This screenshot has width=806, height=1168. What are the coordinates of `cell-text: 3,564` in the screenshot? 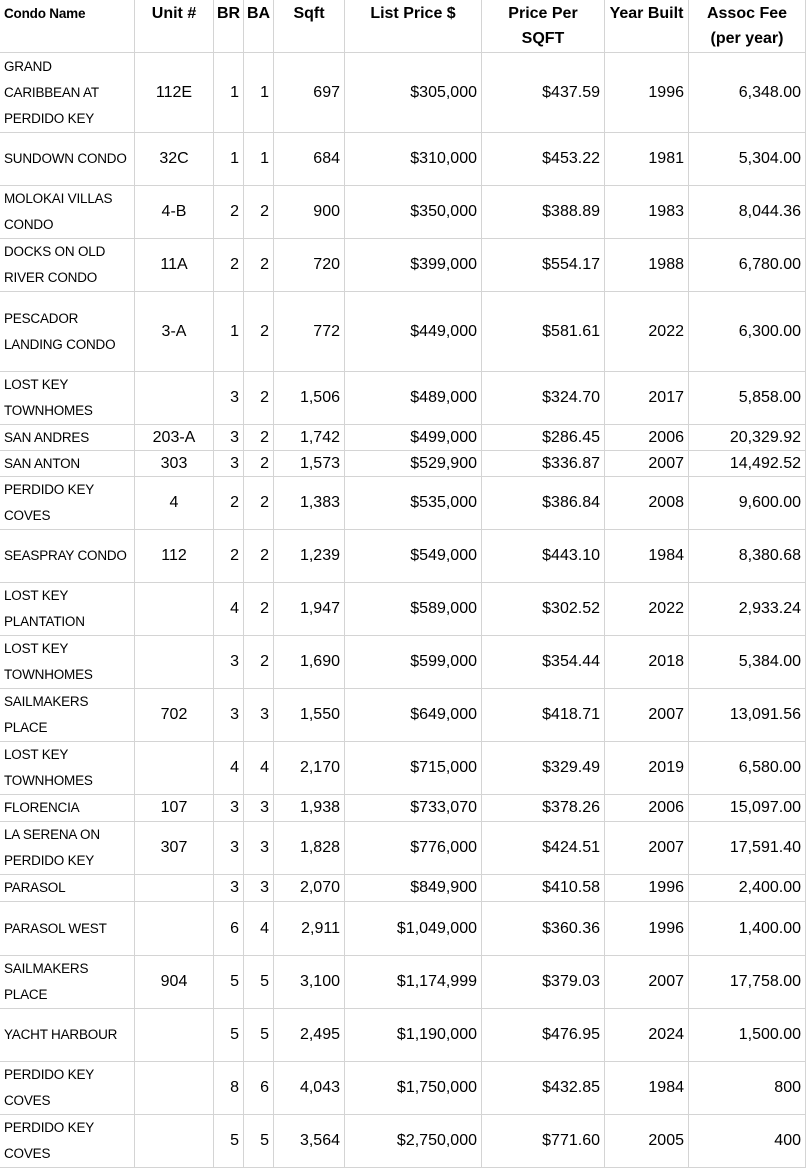 It's located at (319, 1140).